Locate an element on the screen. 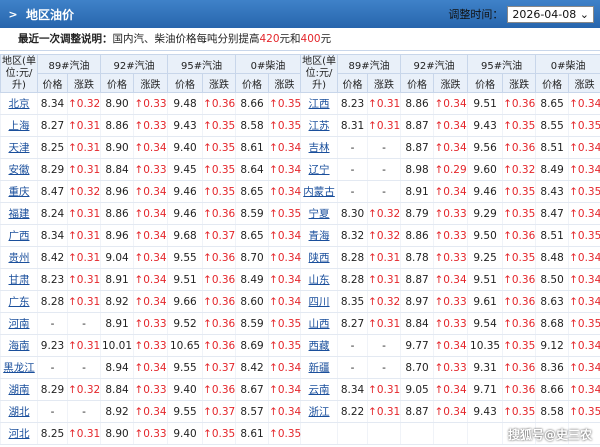  change-cell: ↑0.37 is located at coordinates (219, 235).